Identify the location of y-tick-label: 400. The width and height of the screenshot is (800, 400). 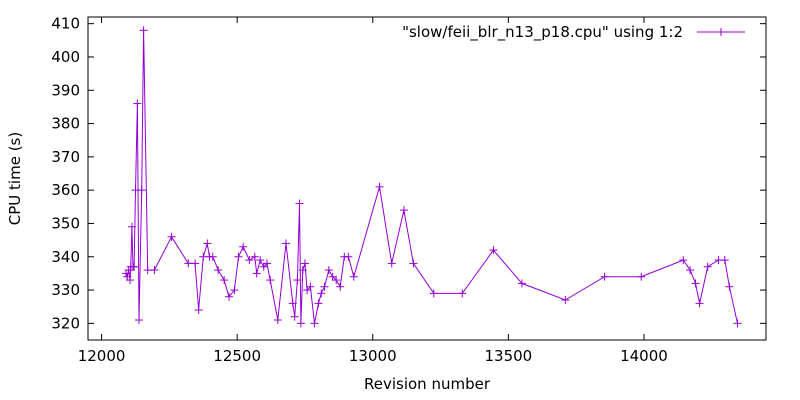
(65, 57).